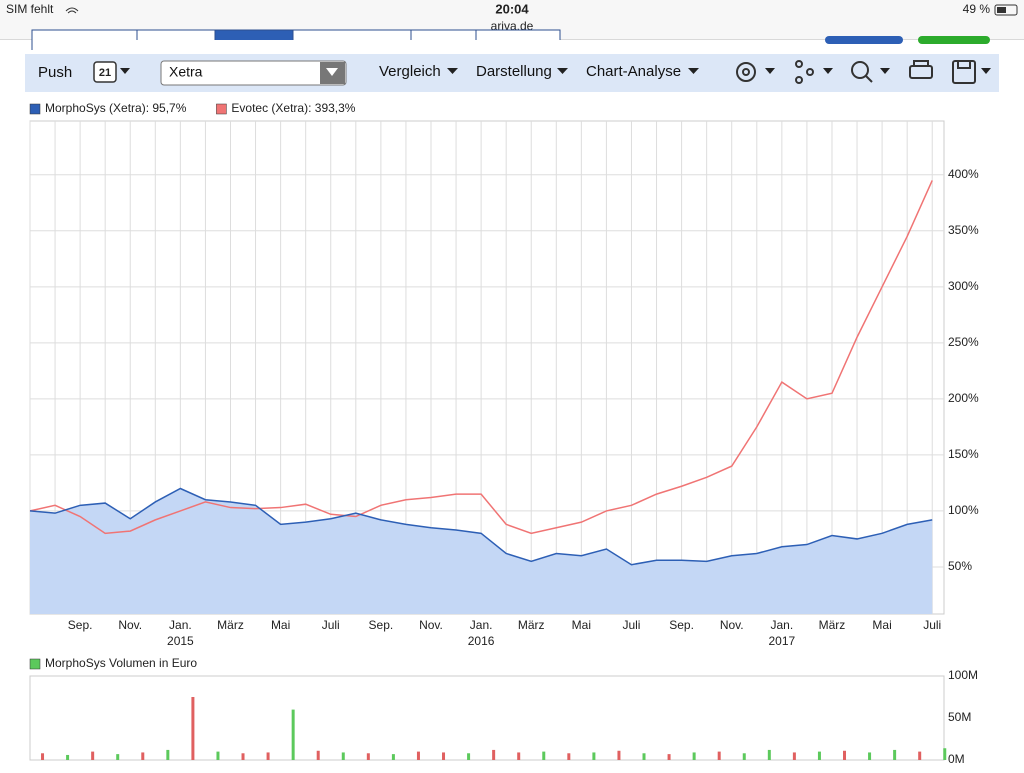 The height and width of the screenshot is (773, 1024). What do you see at coordinates (481, 633) in the screenshot?
I see `x-tick-label: Jan. 2016` at bounding box center [481, 633].